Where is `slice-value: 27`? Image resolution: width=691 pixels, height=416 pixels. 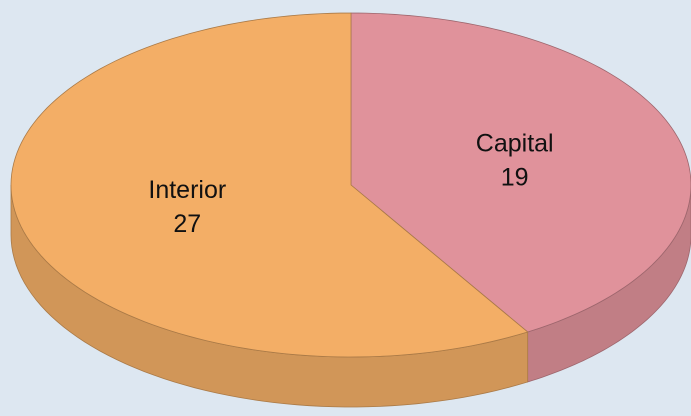 slice-value: 27 is located at coordinates (187, 224).